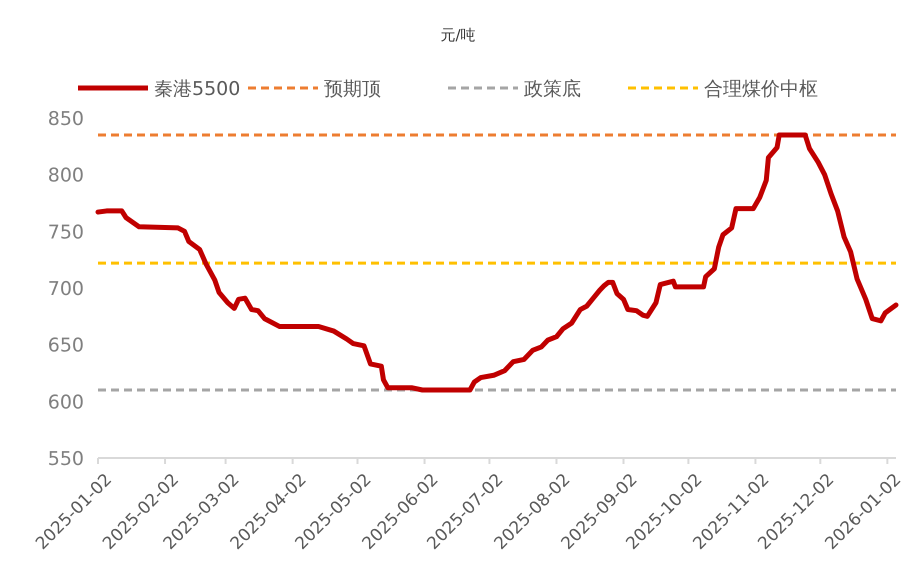 This screenshot has height=573, width=917. I want to click on legend-label: 合理煤价中枢, so click(761, 89).